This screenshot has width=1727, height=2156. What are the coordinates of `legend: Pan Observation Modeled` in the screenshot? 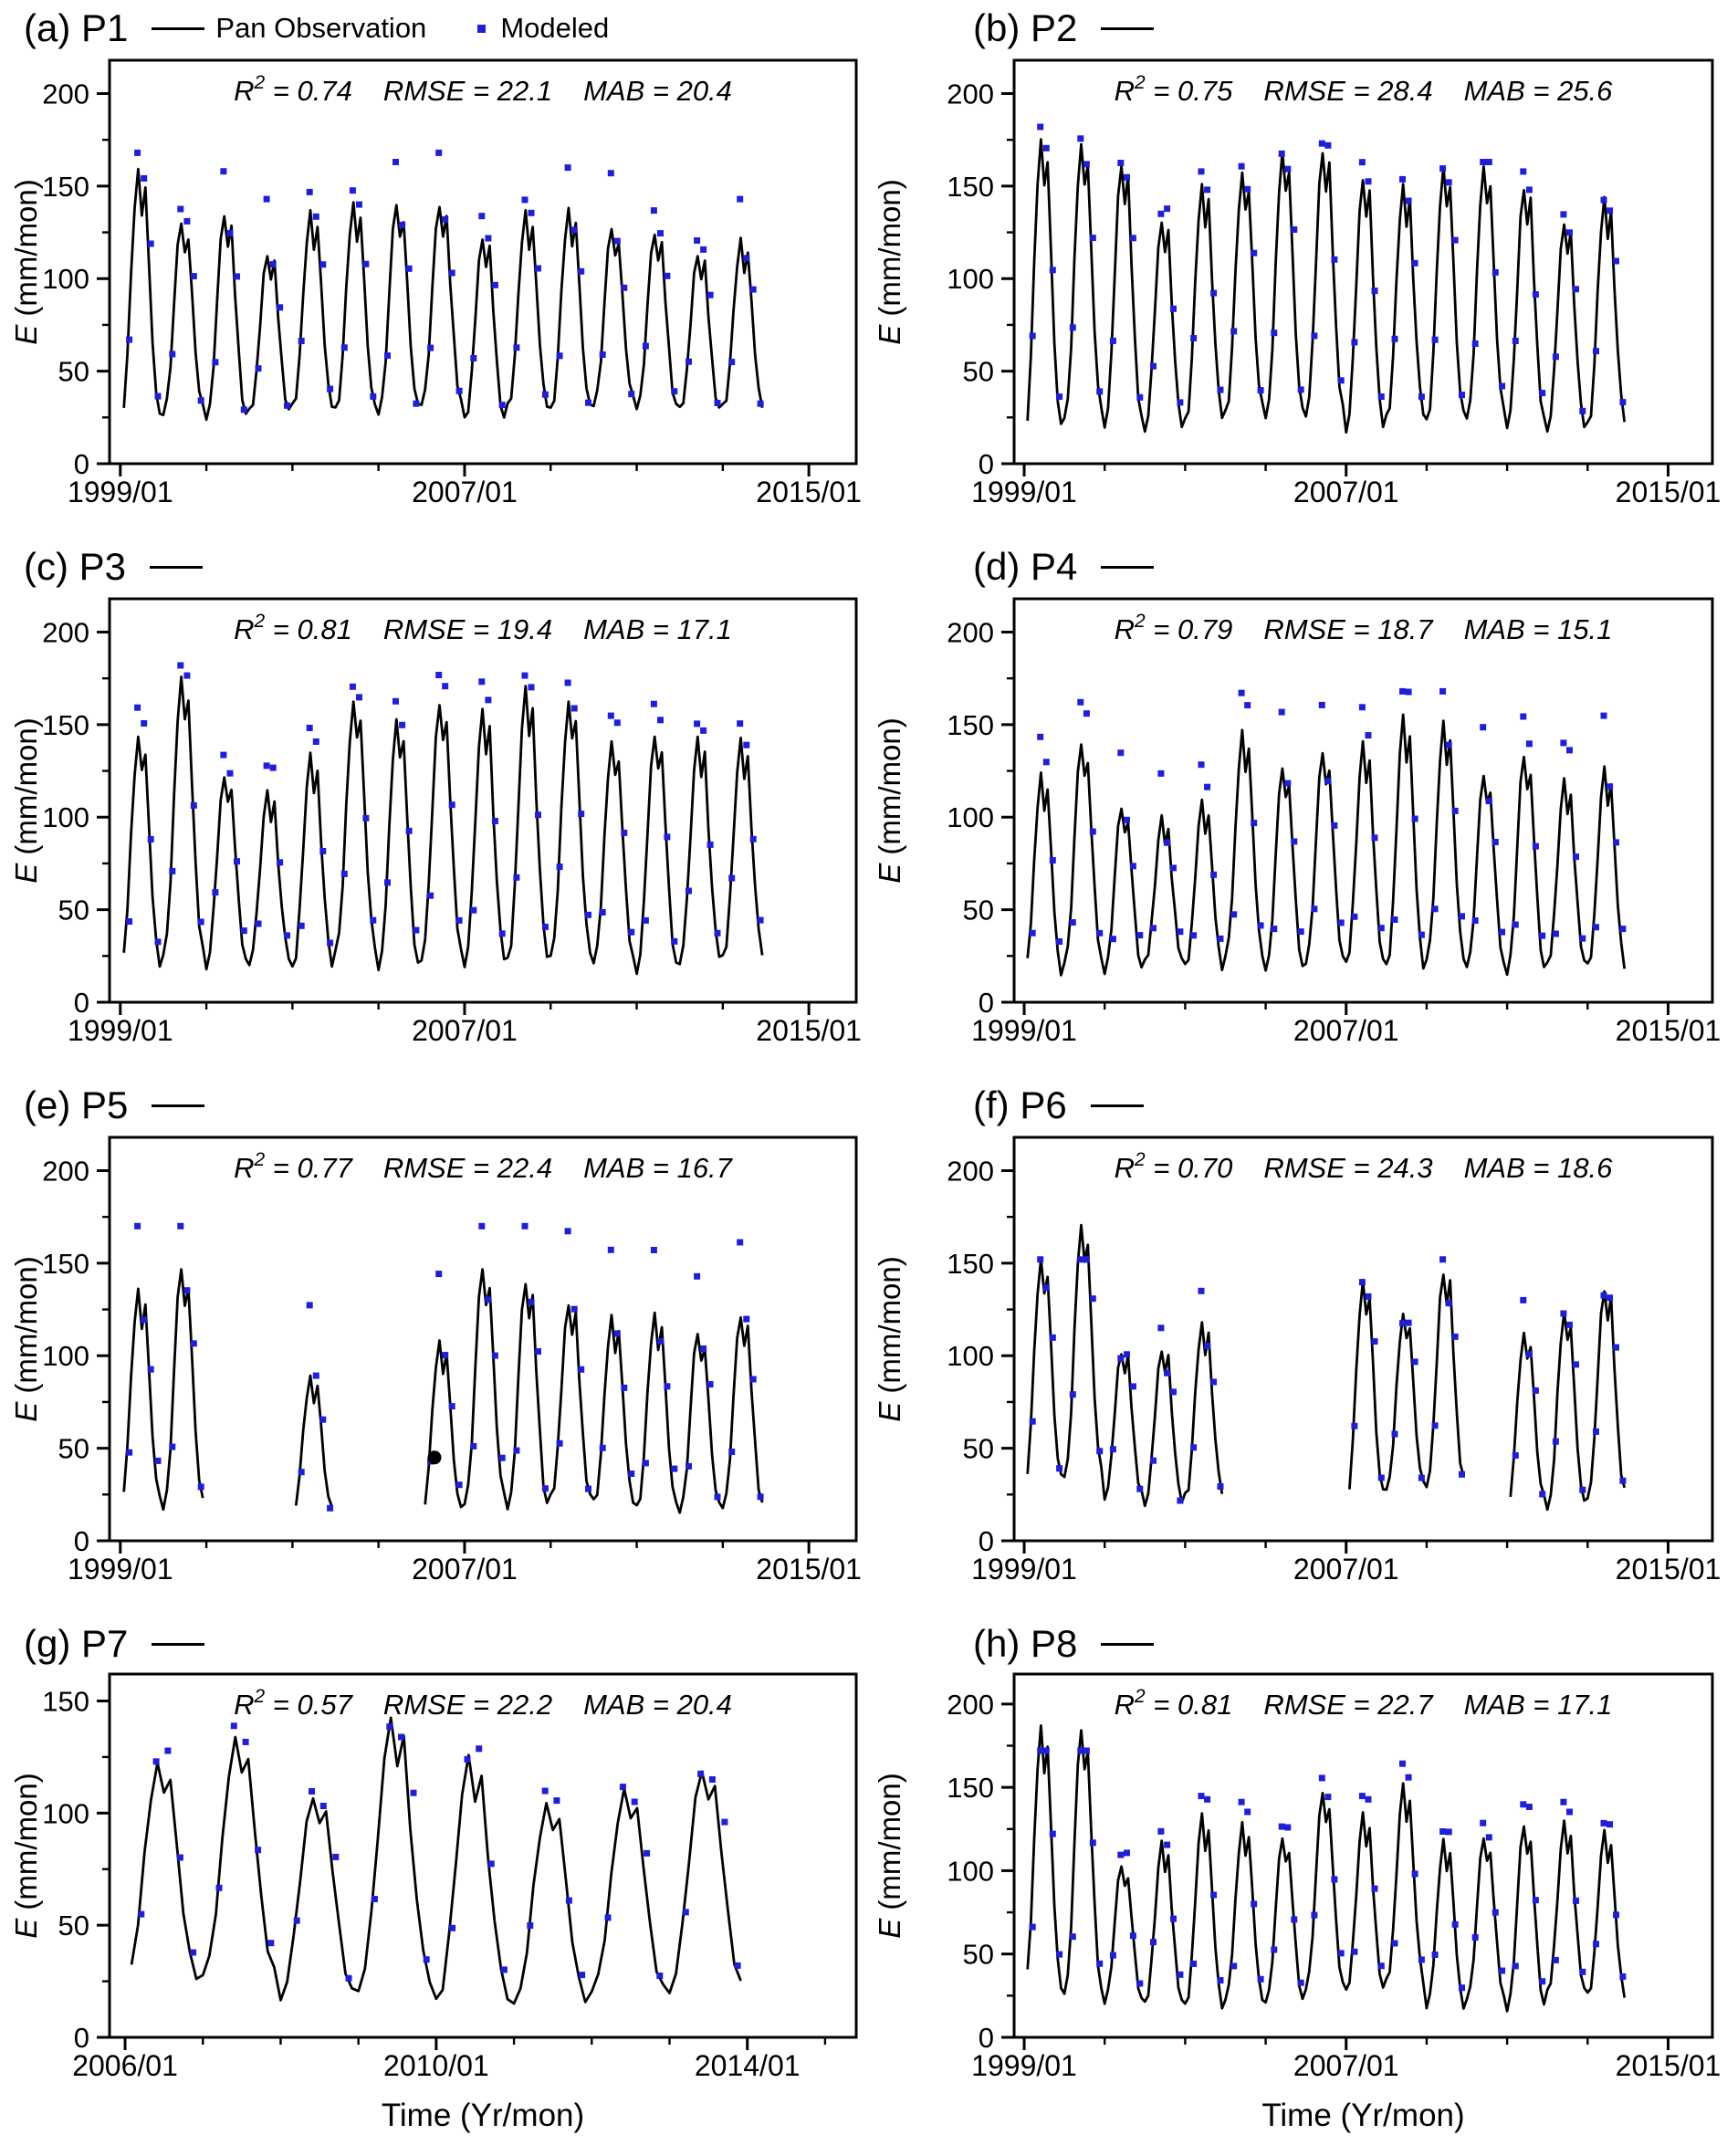 It's located at (380, 29).